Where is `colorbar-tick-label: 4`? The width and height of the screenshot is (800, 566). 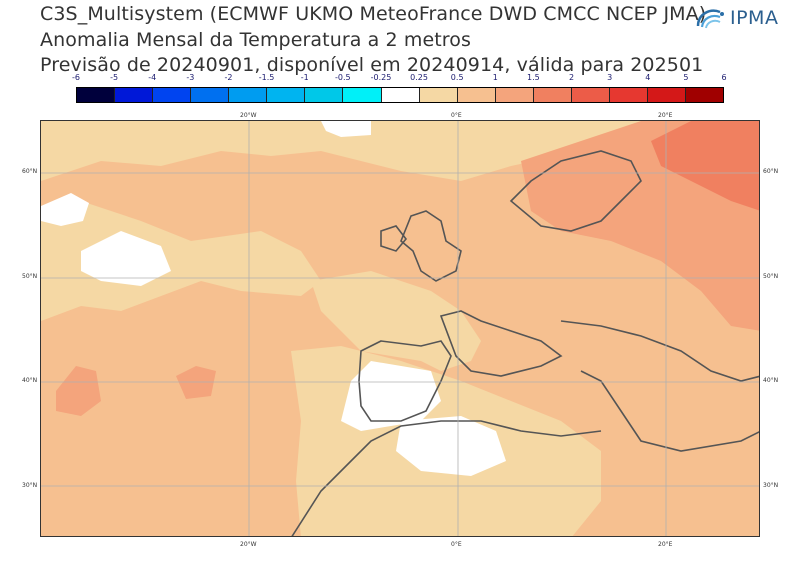 colorbar-tick-label: 4 is located at coordinates (648, 77).